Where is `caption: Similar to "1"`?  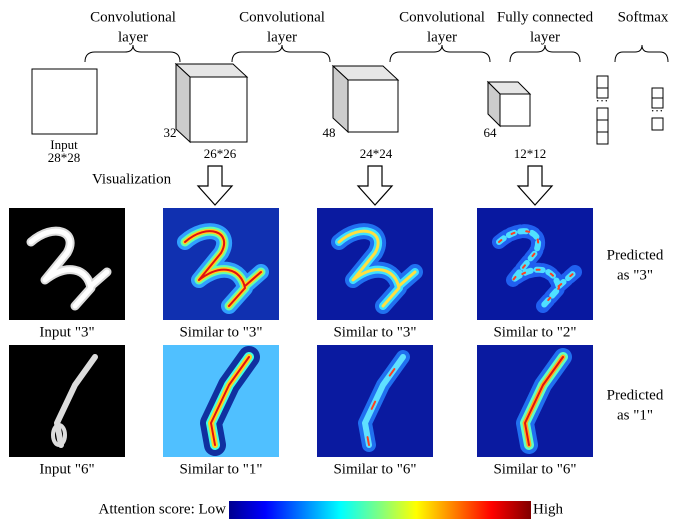
caption: Similar to "1" is located at coordinates (220, 469).